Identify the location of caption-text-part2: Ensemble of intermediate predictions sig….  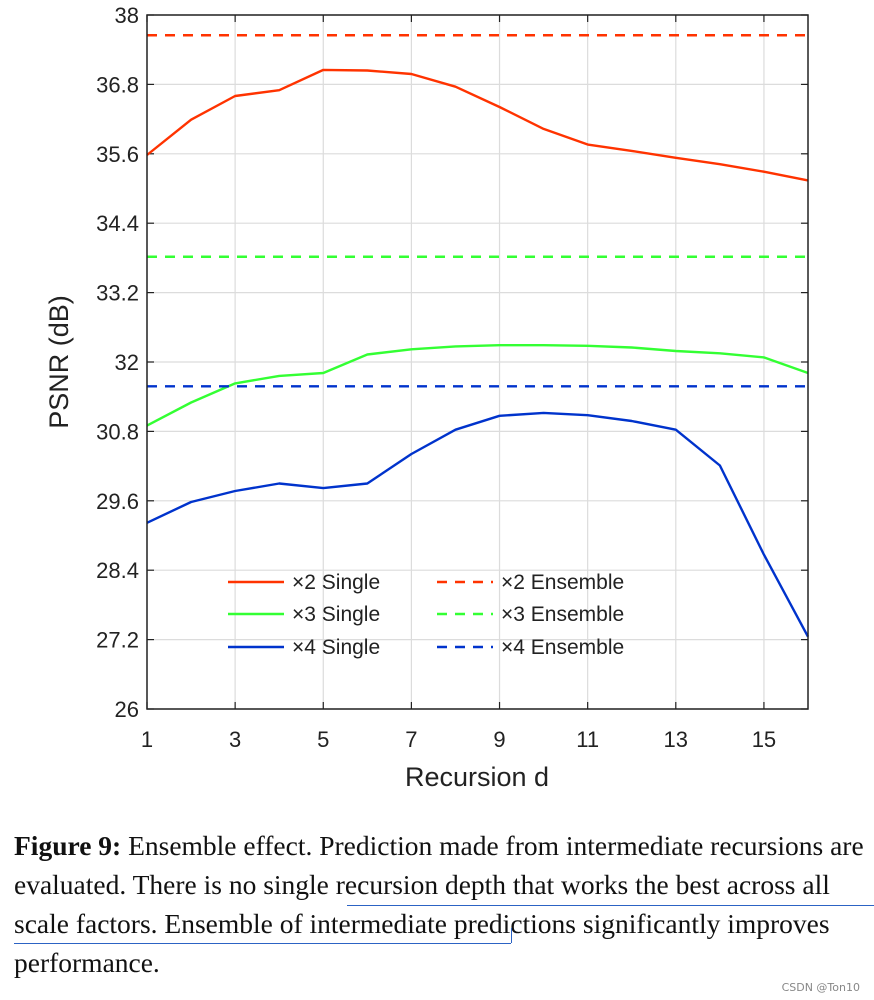
(422, 943).